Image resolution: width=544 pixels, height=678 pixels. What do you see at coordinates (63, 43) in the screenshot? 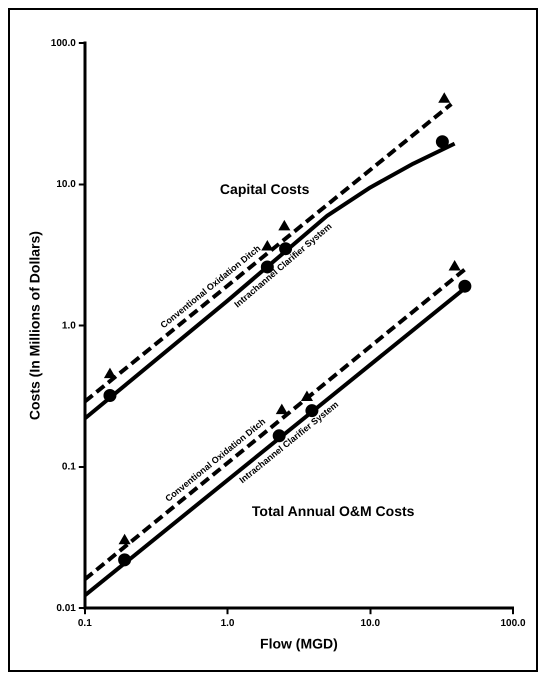
I see `y-tick-label: 100.0` at bounding box center [63, 43].